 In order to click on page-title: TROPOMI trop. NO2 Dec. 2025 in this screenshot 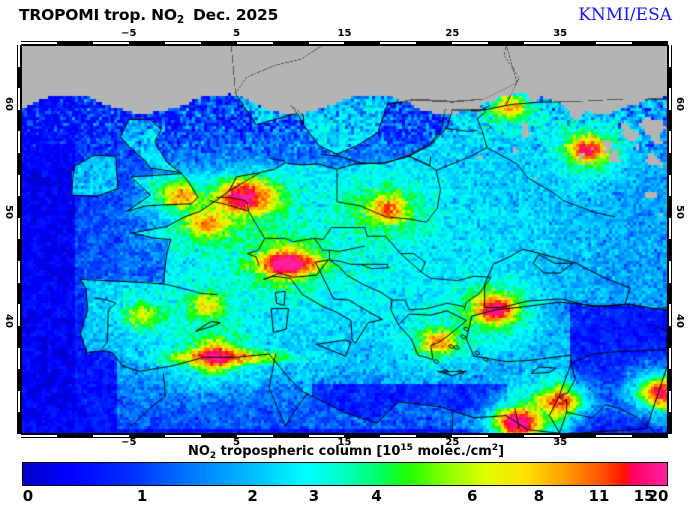, I will do `click(148, 16)`.